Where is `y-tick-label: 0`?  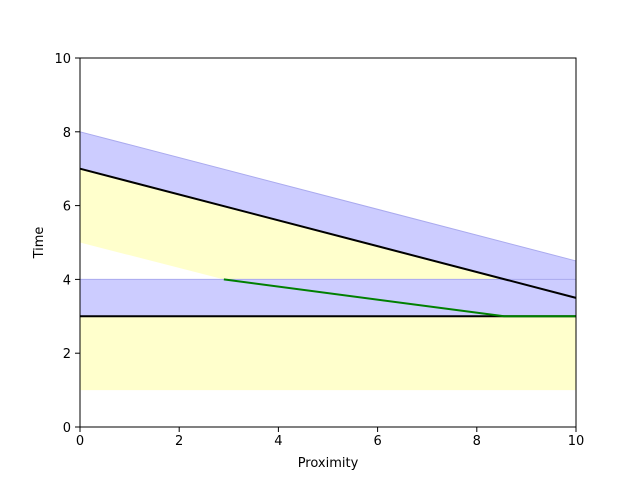 y-tick-label: 0 is located at coordinates (67, 428).